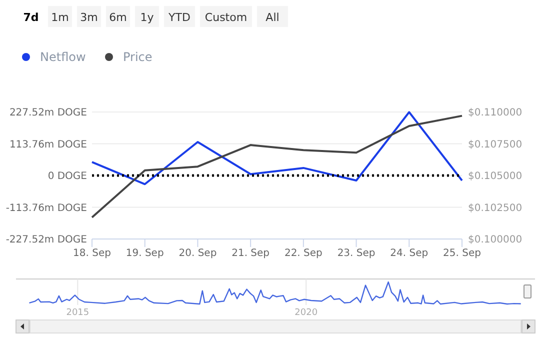  Describe the element at coordinates (226, 17) in the screenshot. I see `text: Custom` at that location.